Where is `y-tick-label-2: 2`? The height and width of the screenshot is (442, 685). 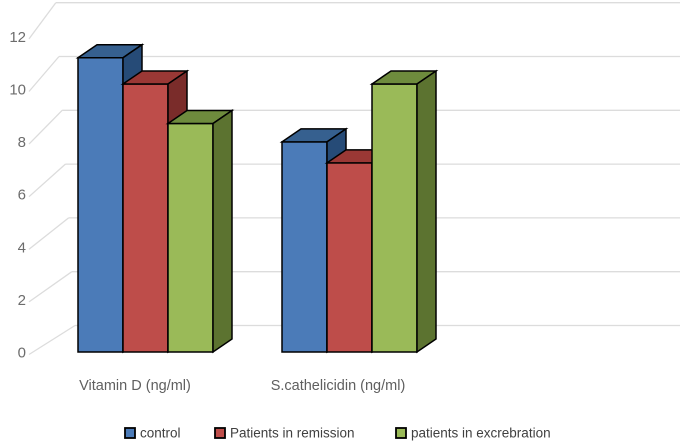 y-tick-label-2: 2 is located at coordinates (22, 300).